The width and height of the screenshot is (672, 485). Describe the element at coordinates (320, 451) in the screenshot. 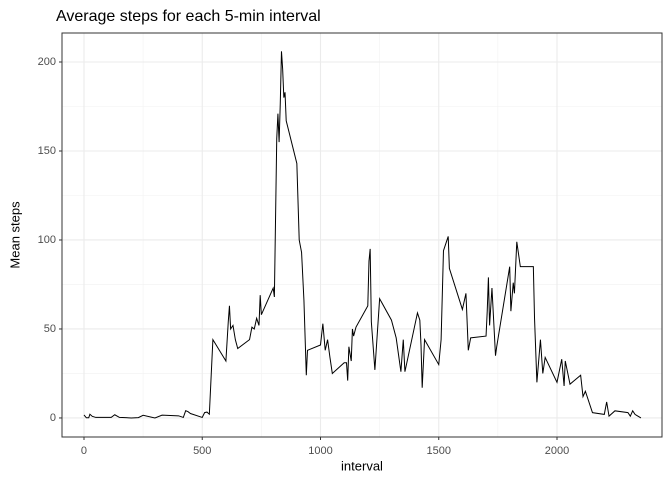

I see `x-tick-label: 1000` at that location.